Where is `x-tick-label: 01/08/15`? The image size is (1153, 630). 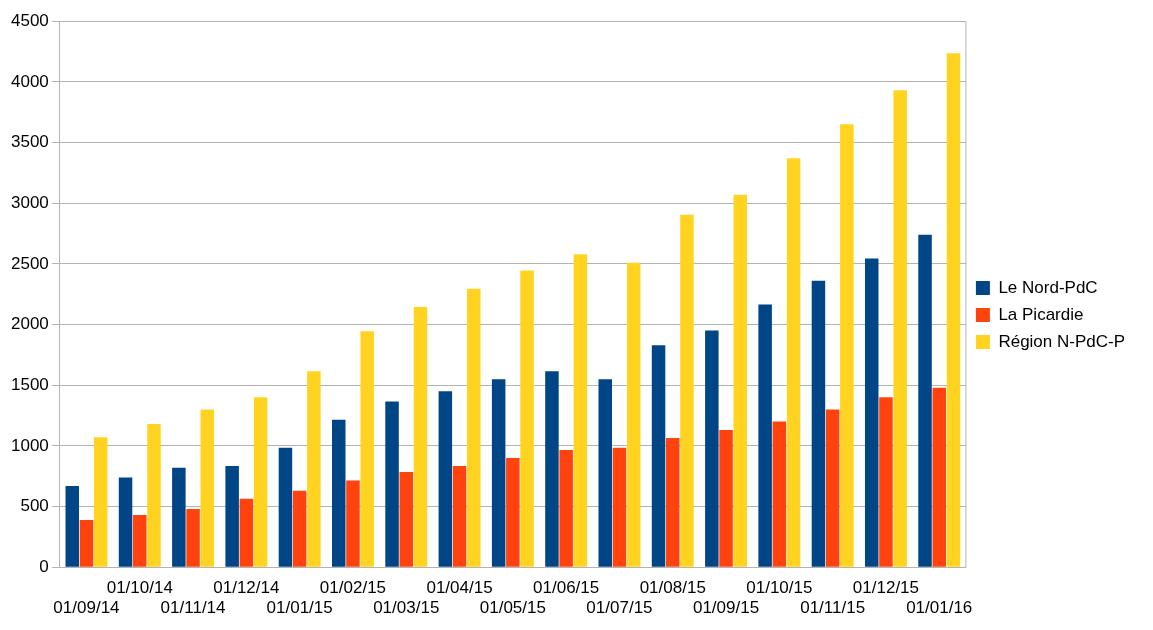 x-tick-label: 01/08/15 is located at coordinates (672, 588).